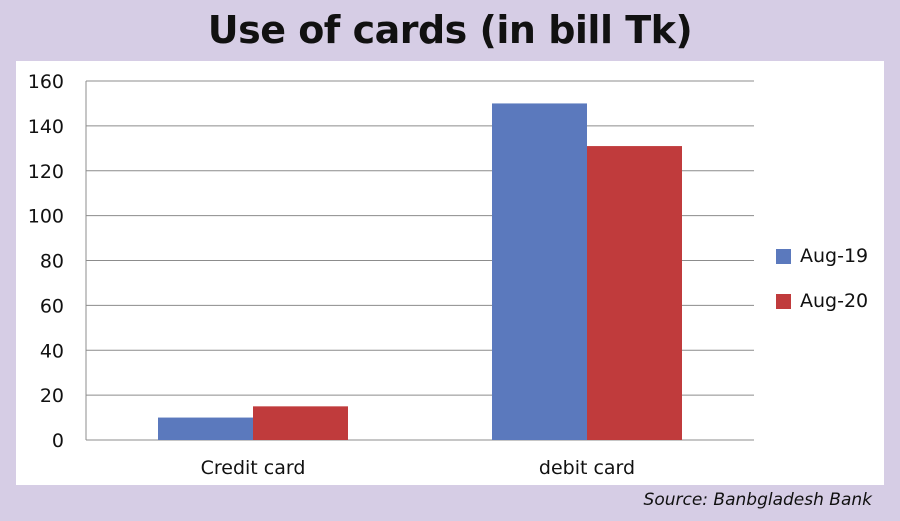  What do you see at coordinates (52, 396) in the screenshot?
I see `y-tick-label: 20` at bounding box center [52, 396].